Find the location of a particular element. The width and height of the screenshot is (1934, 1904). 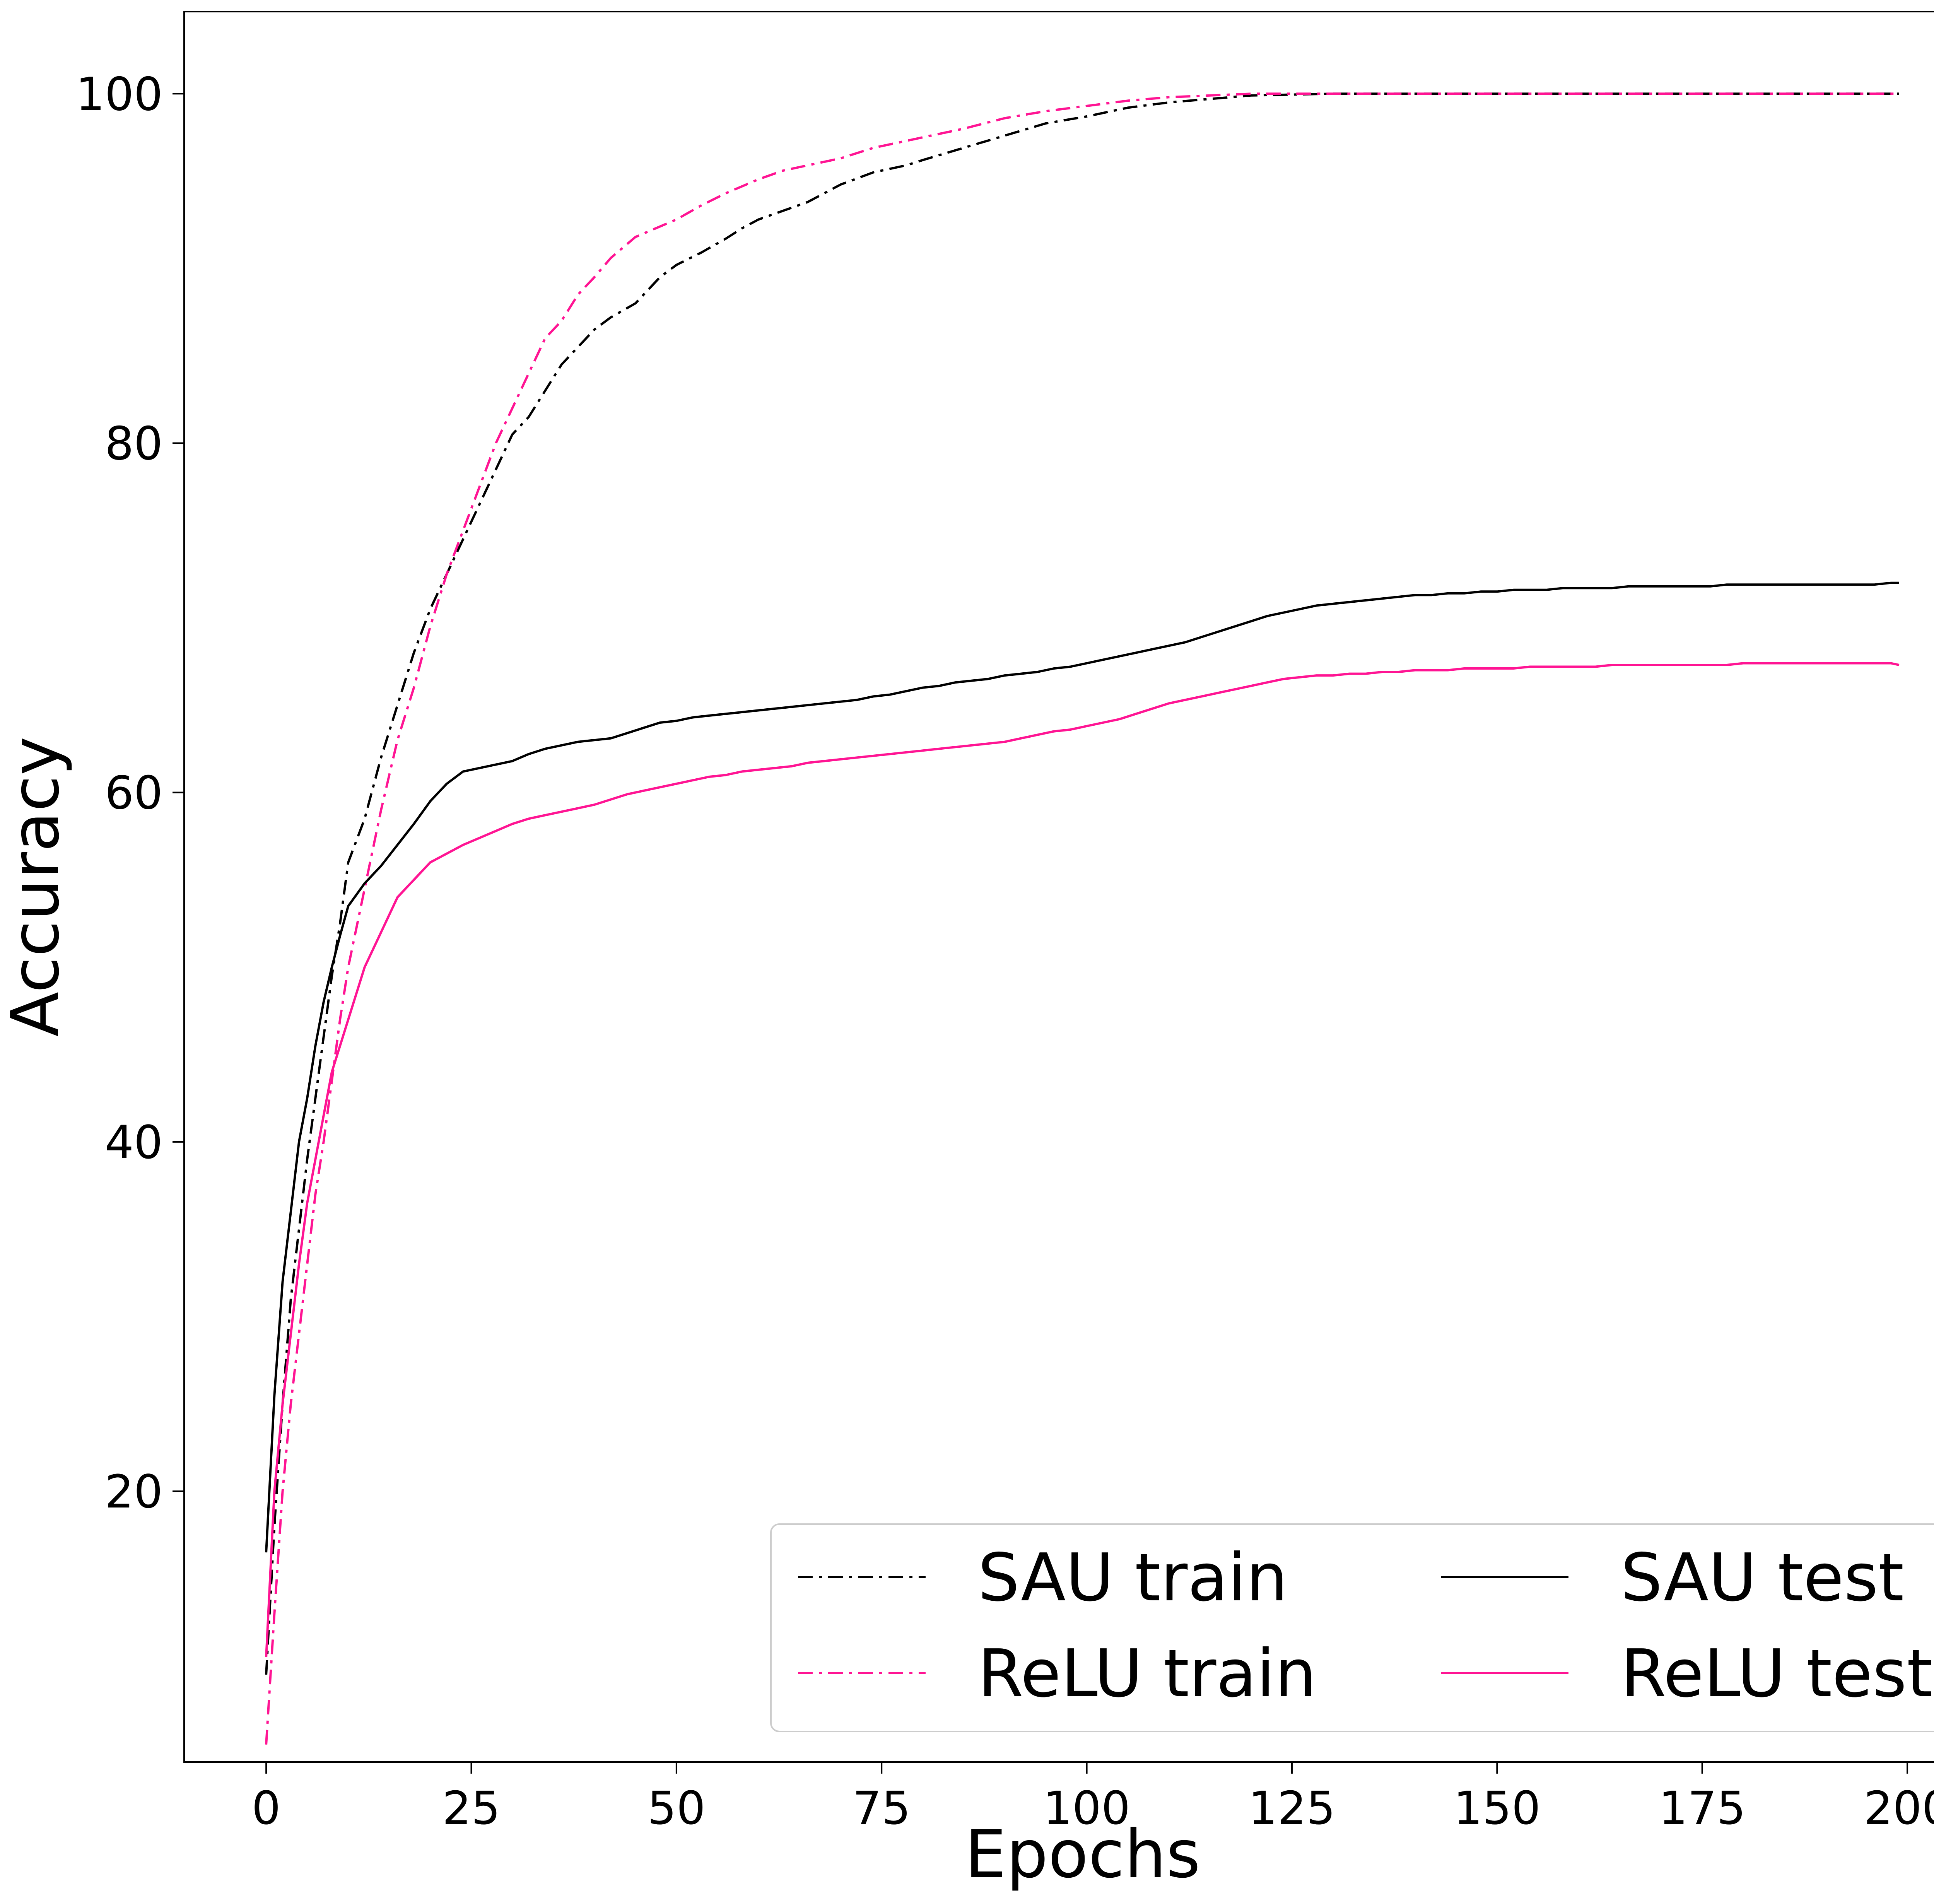

x-tick-label: 150 is located at coordinates (1497, 1808).